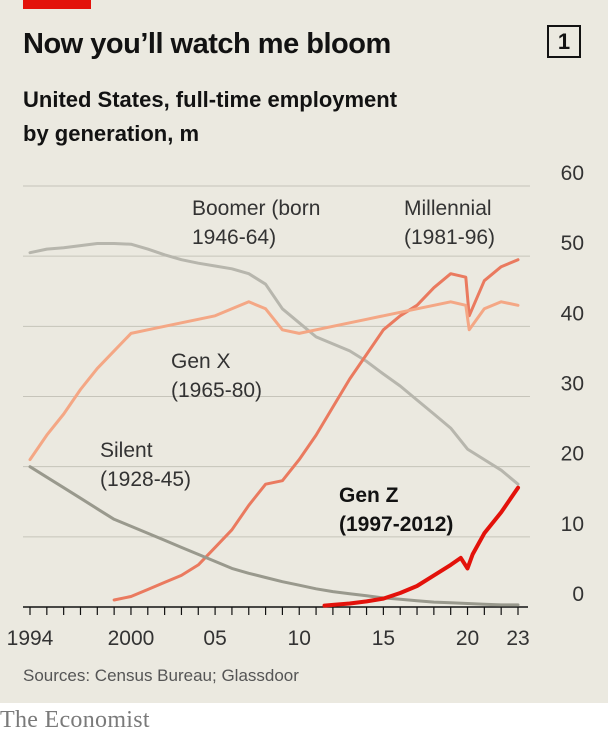 This screenshot has width=608, height=739. Describe the element at coordinates (57, 4) in the screenshot. I see `brand-red-bar` at that location.